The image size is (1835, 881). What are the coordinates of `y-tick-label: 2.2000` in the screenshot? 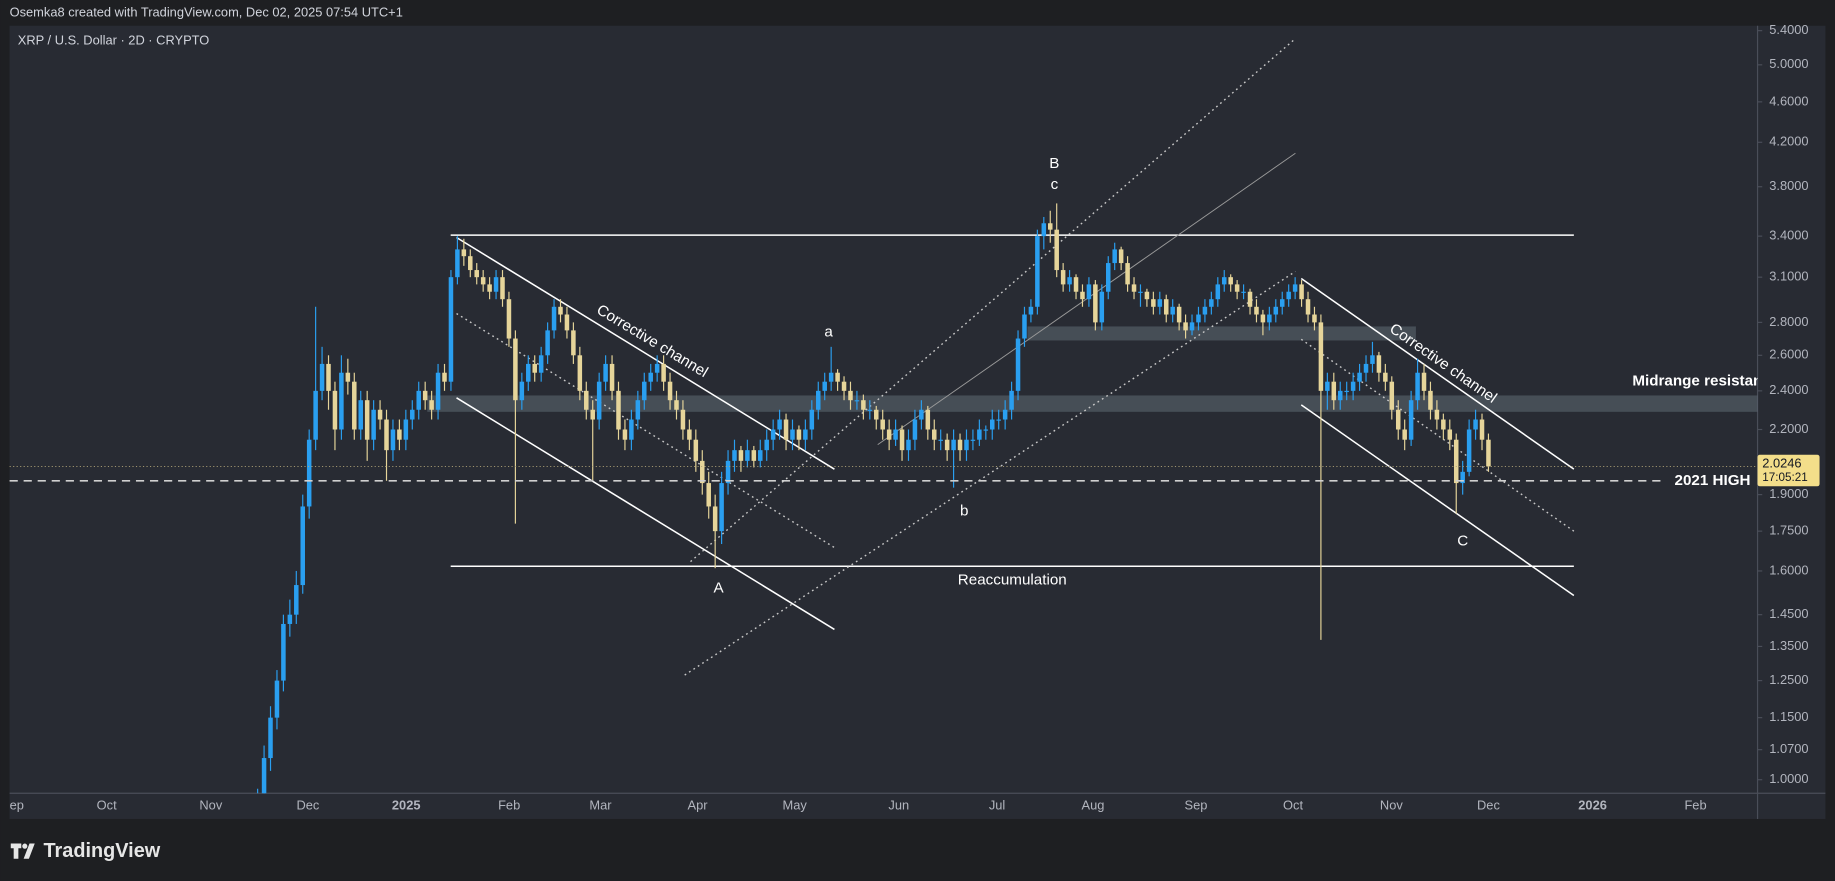 It's located at (1788, 428).